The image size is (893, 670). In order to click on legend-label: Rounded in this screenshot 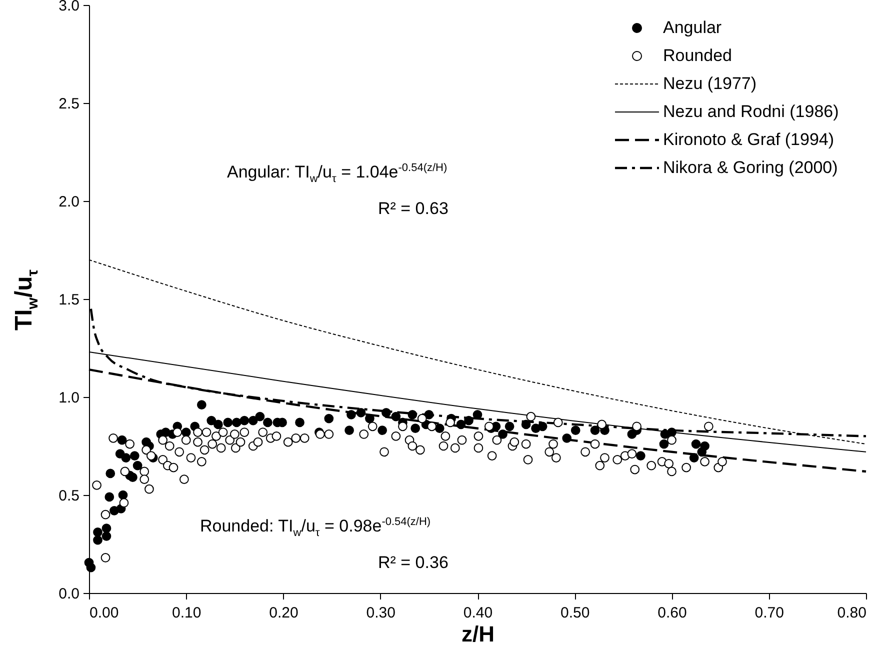, I will do `click(697, 56)`.